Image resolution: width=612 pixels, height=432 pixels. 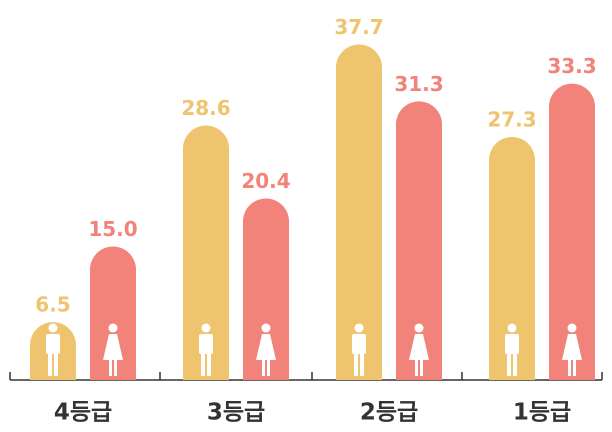 I want to click on value-label: 20.4, so click(x=265, y=181).